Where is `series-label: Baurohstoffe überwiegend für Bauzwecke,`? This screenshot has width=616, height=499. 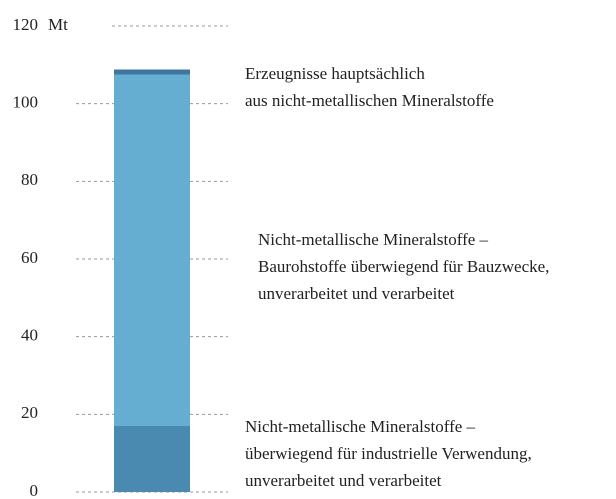
series-label: Baurohstoffe überwiegend für Bauzwecke, is located at coordinates (403, 266).